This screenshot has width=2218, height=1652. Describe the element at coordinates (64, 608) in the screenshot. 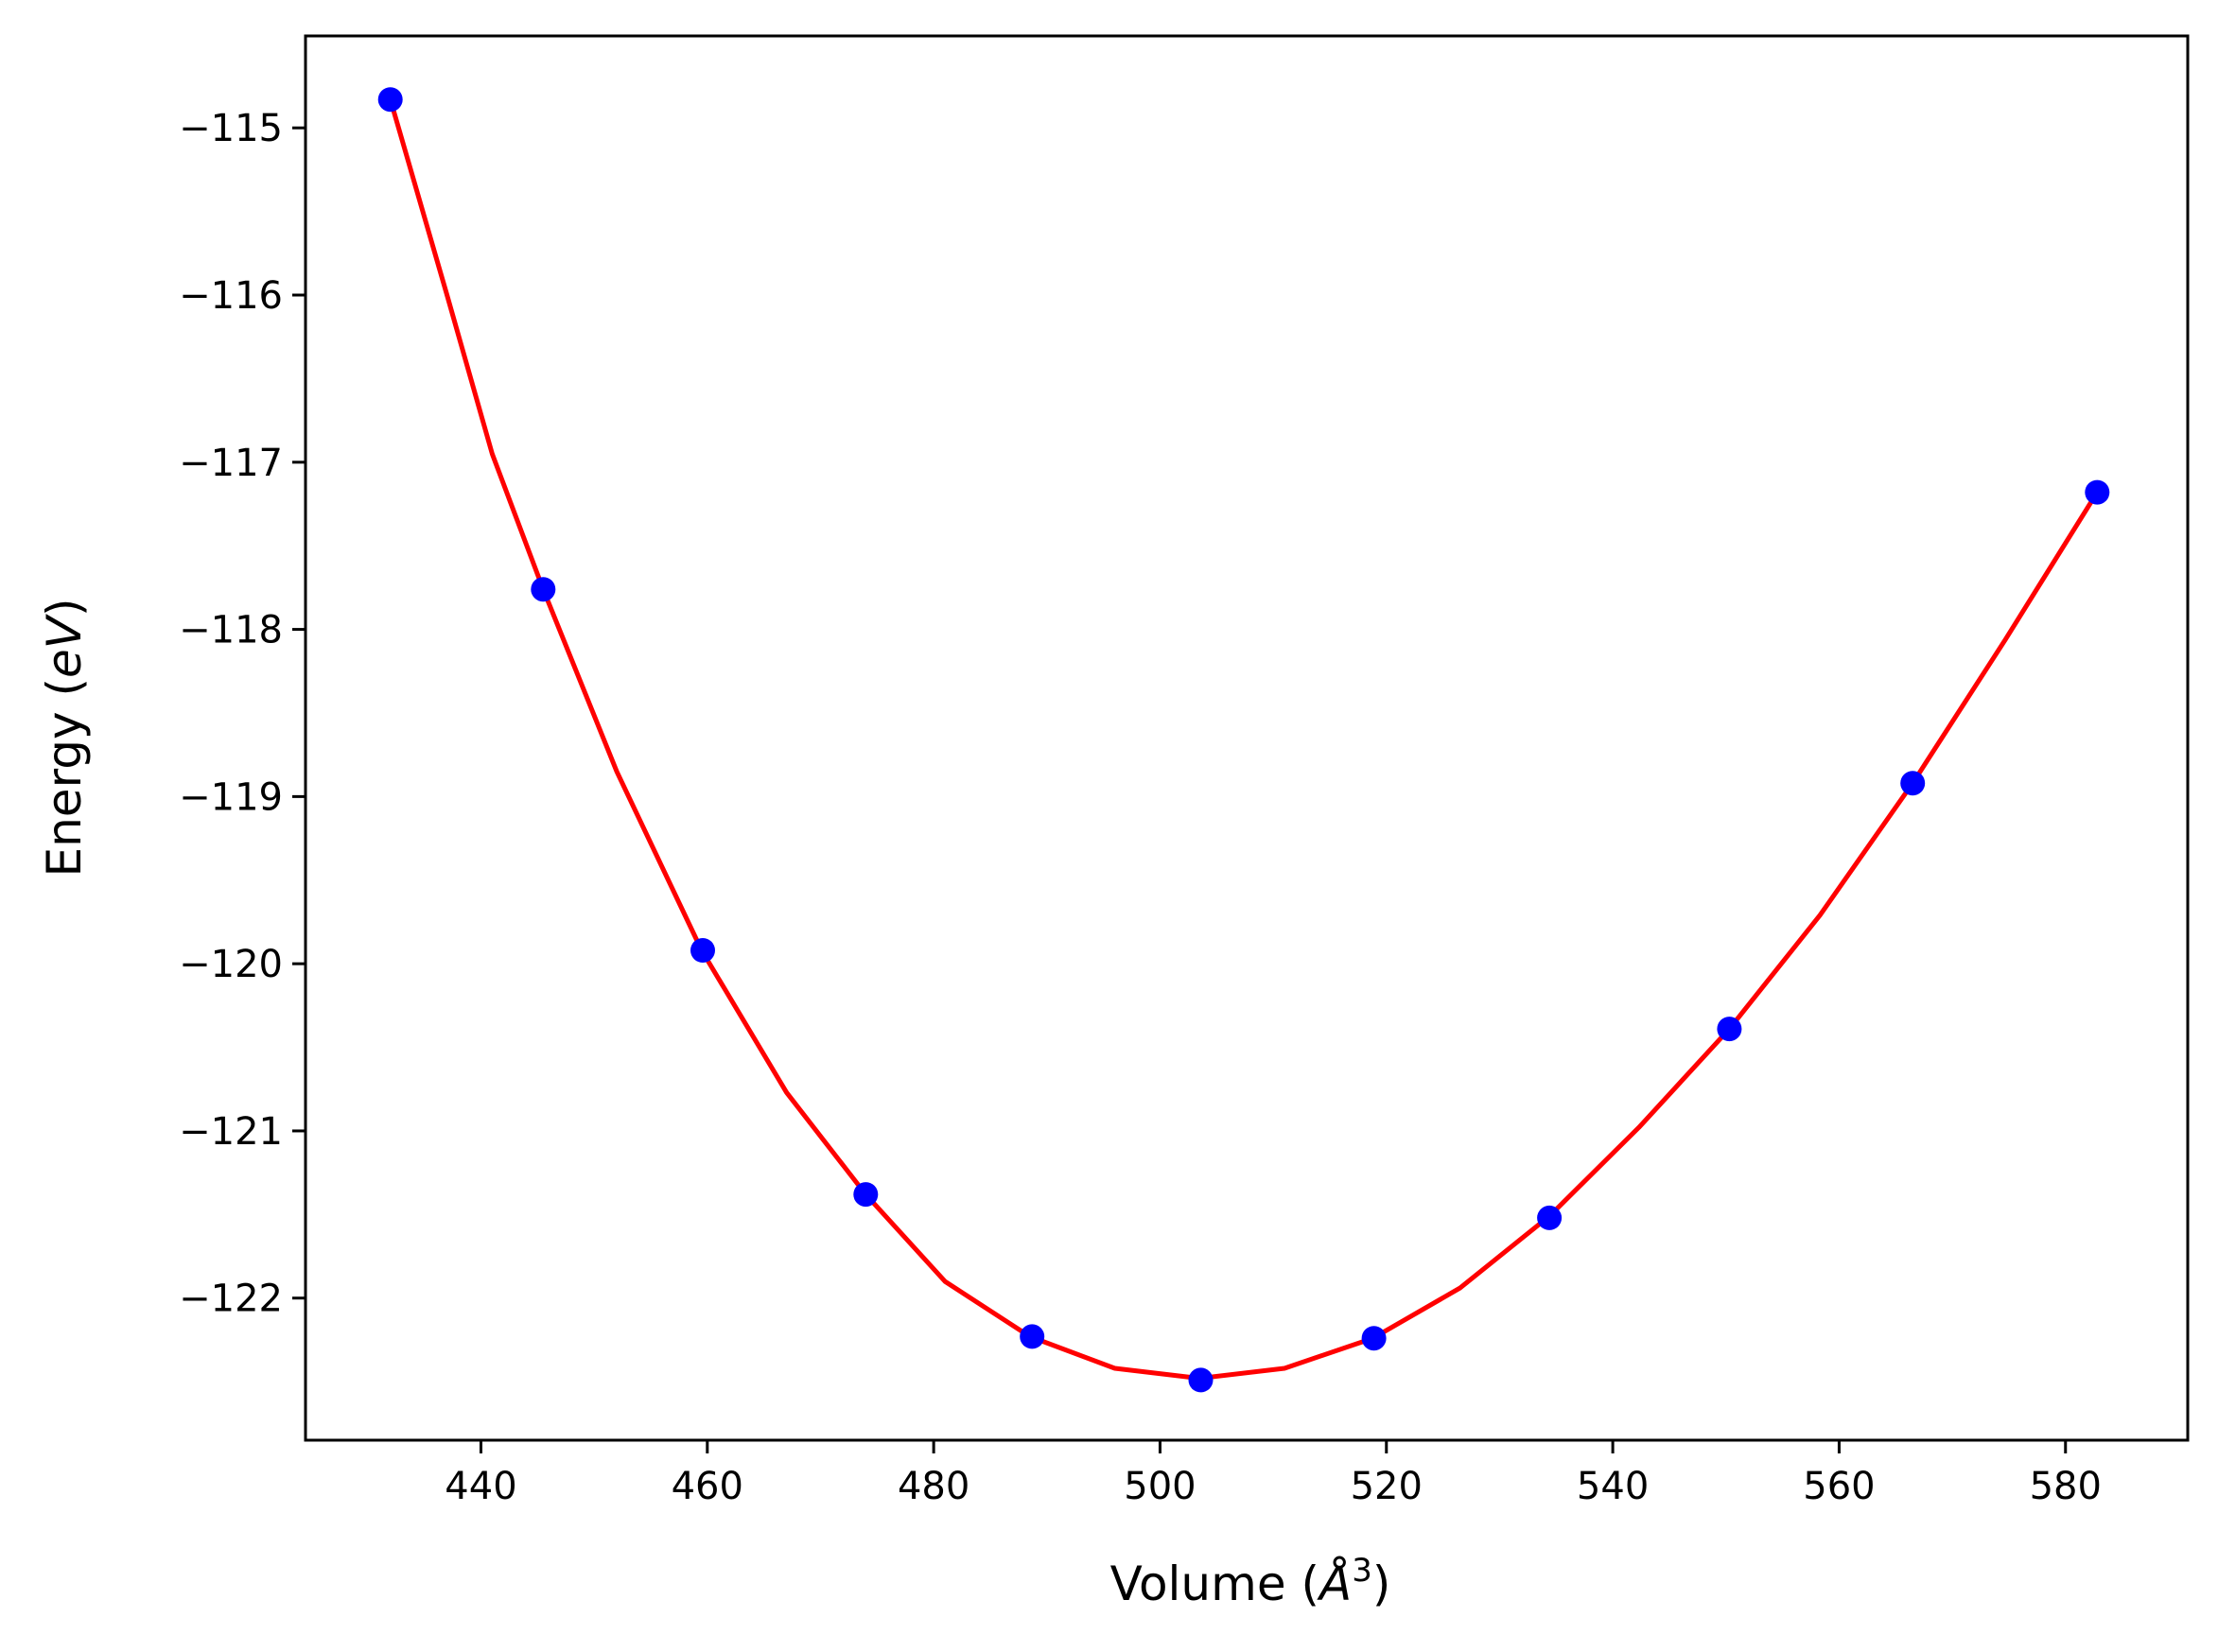

I see `y-axis-label-suffix: )` at that location.